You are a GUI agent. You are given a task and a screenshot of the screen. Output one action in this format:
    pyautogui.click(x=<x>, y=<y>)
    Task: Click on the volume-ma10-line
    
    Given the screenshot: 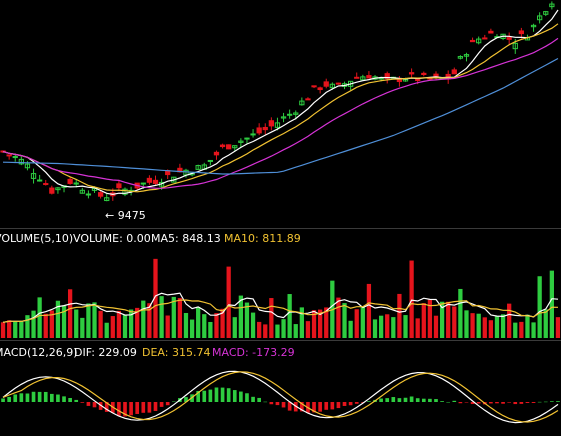 What is the action you would take?
    pyautogui.click(x=280, y=311)
    